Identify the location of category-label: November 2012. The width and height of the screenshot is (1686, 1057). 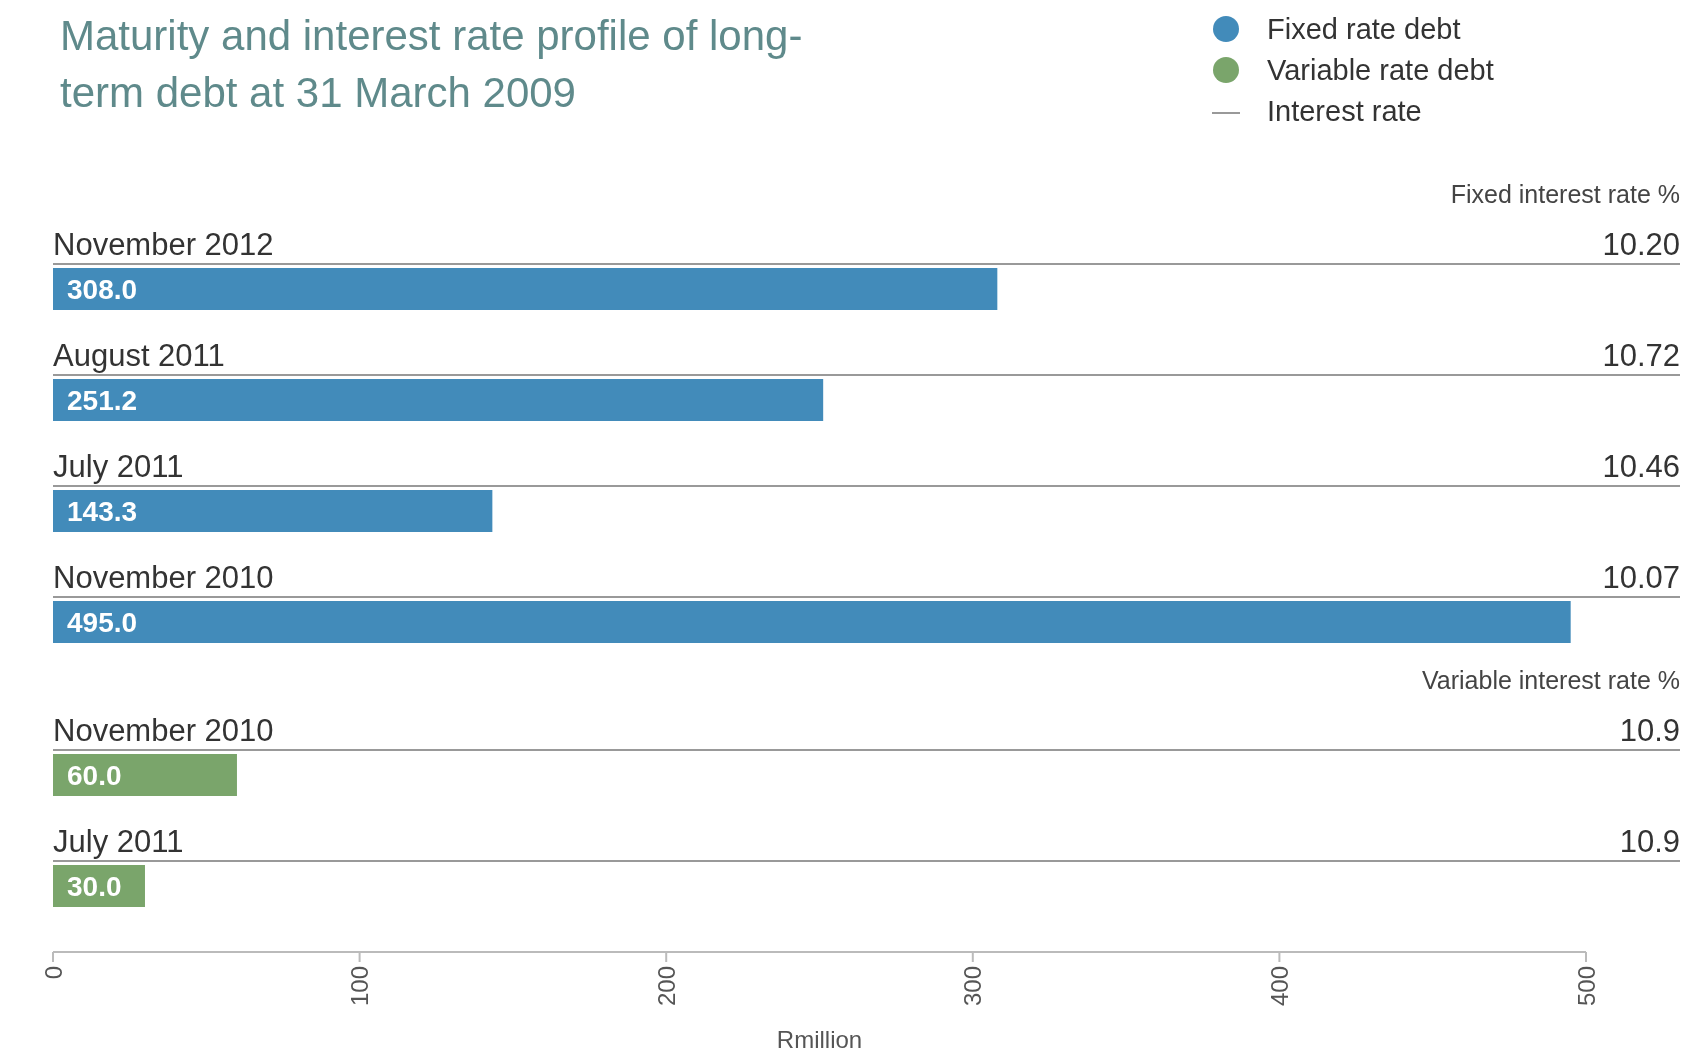
(163, 244).